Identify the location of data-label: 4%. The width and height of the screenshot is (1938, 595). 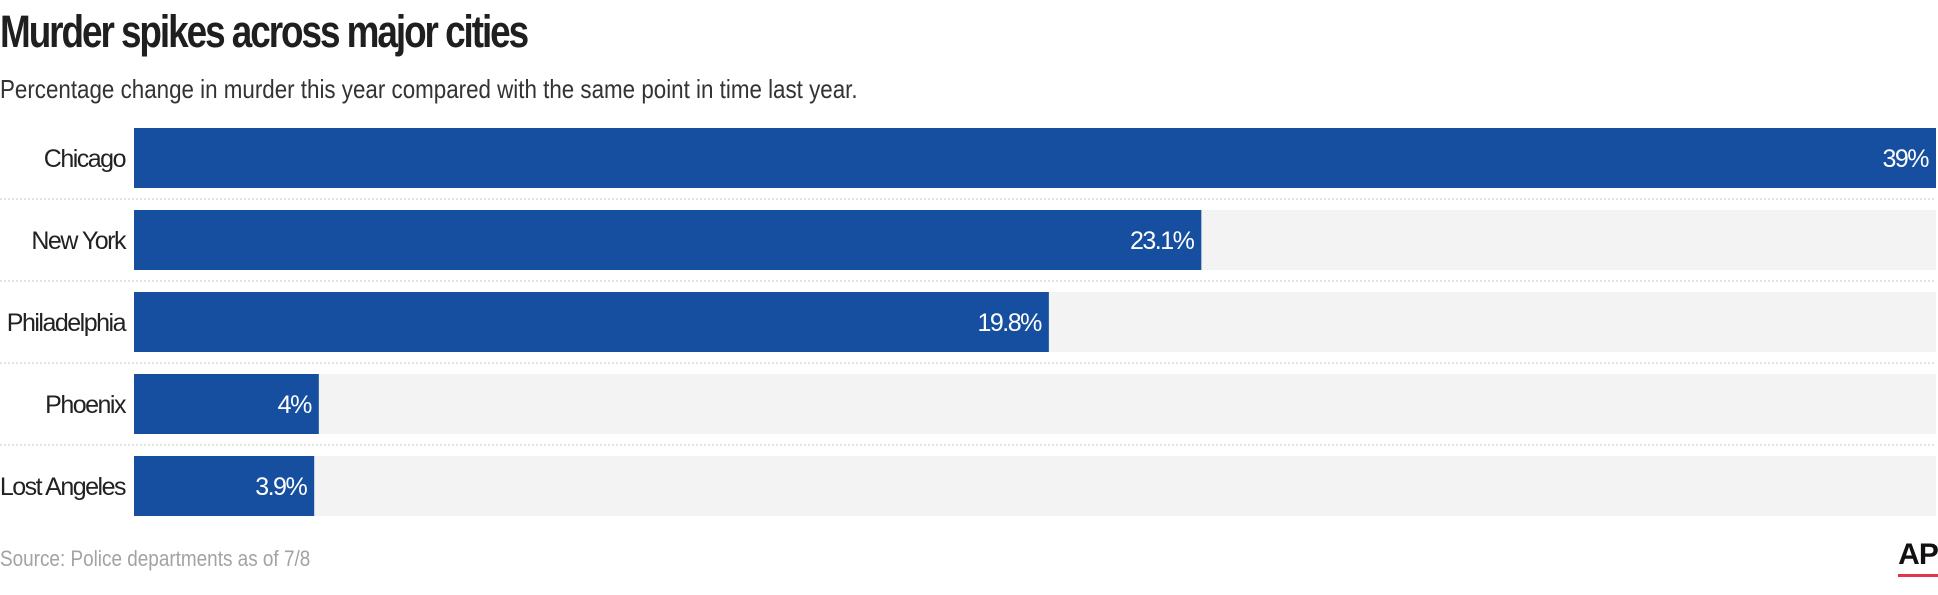
(295, 405).